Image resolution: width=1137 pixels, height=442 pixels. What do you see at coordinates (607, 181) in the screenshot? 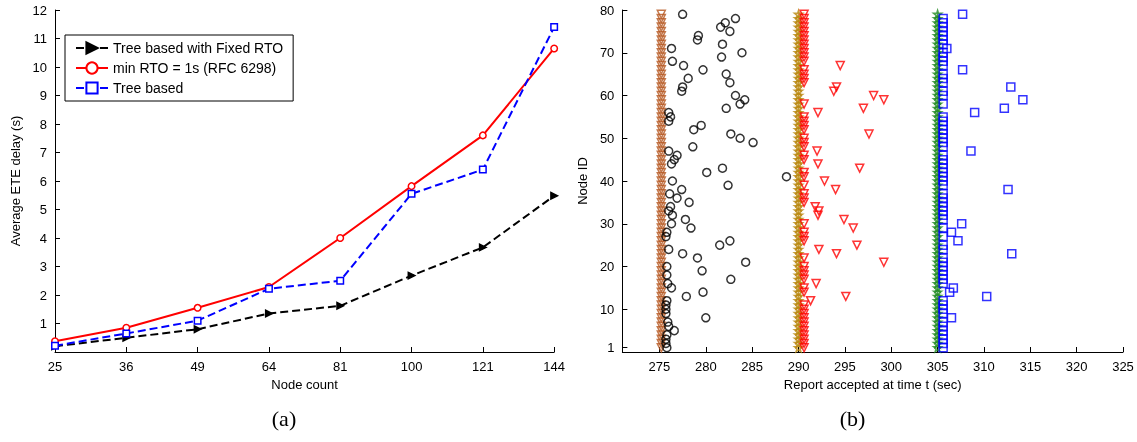
I see `y-tick-label: 40` at bounding box center [607, 181].